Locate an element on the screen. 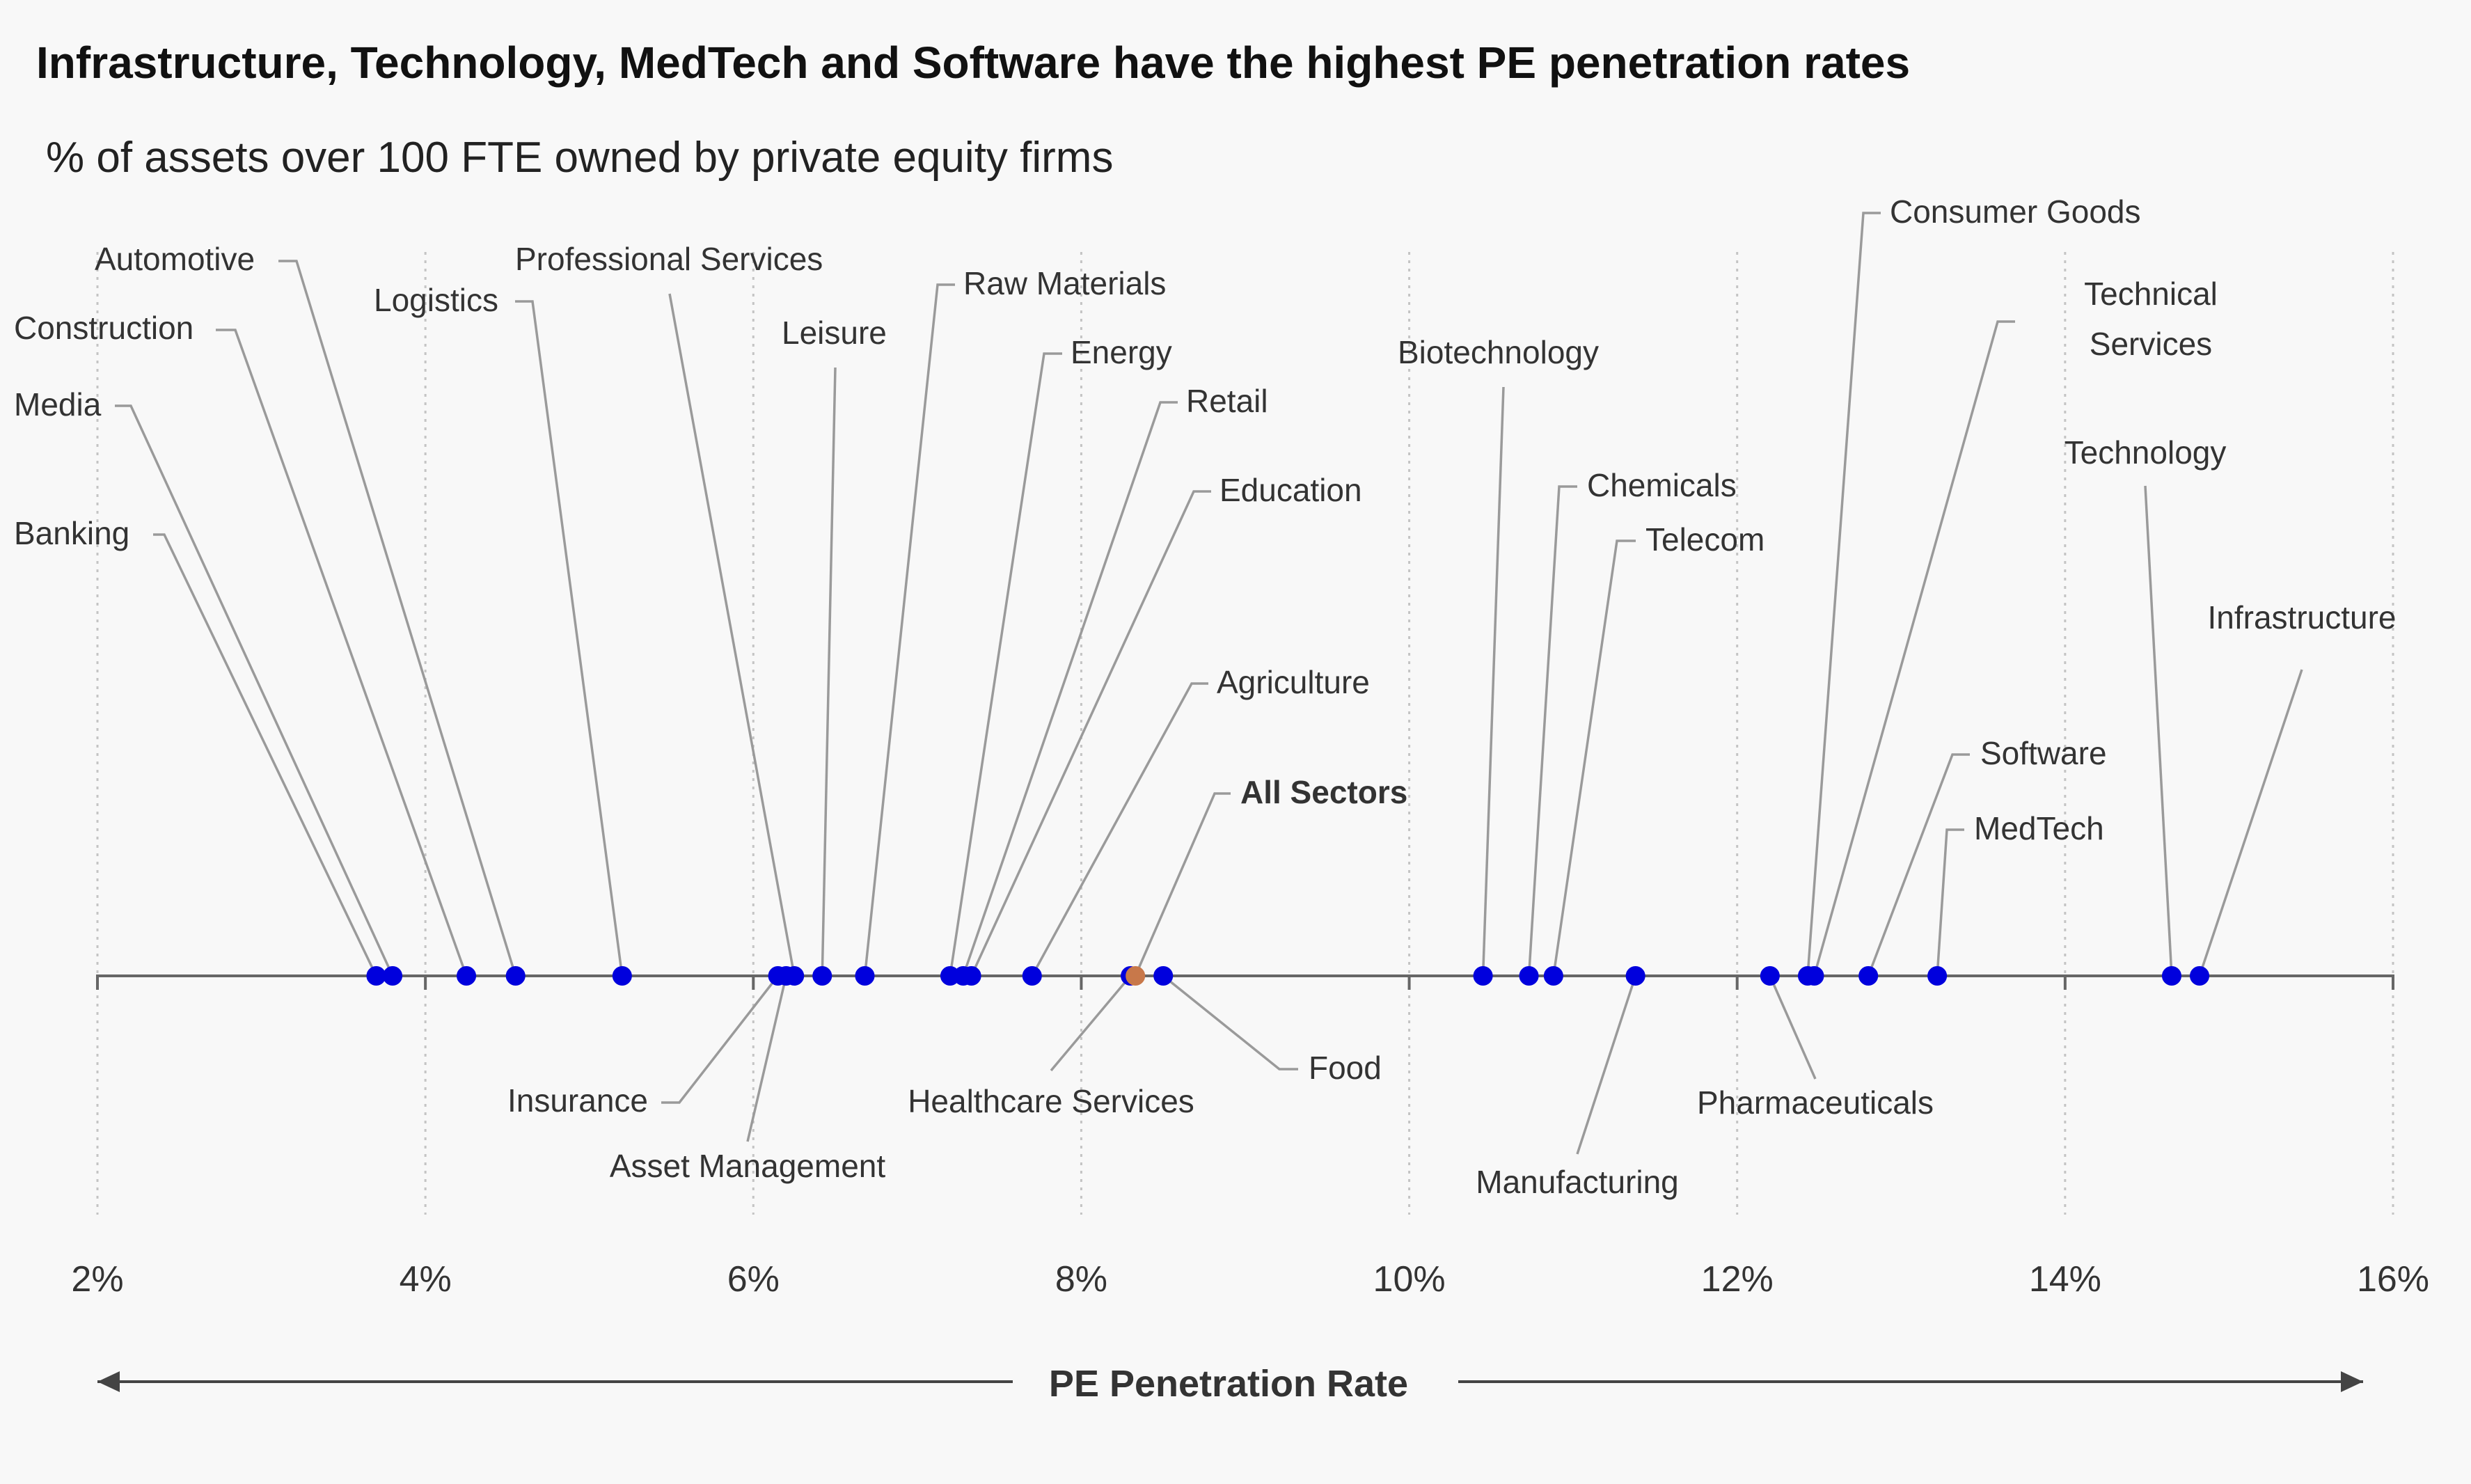 Image resolution: width=2471 pixels, height=1484 pixels. leader-line-pharmaceuticals is located at coordinates (1793, 1027).